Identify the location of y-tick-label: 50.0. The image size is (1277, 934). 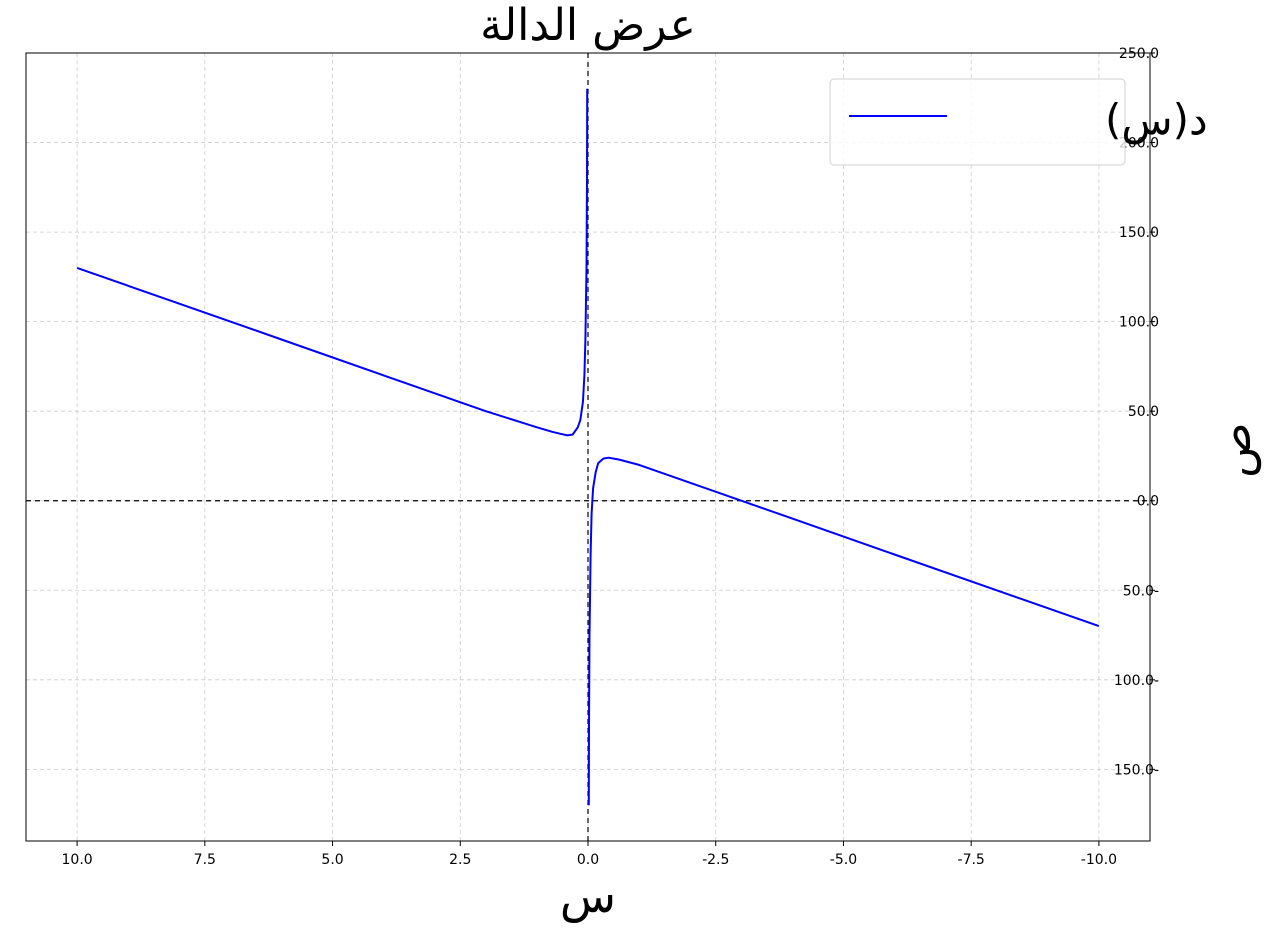
(1143, 412).